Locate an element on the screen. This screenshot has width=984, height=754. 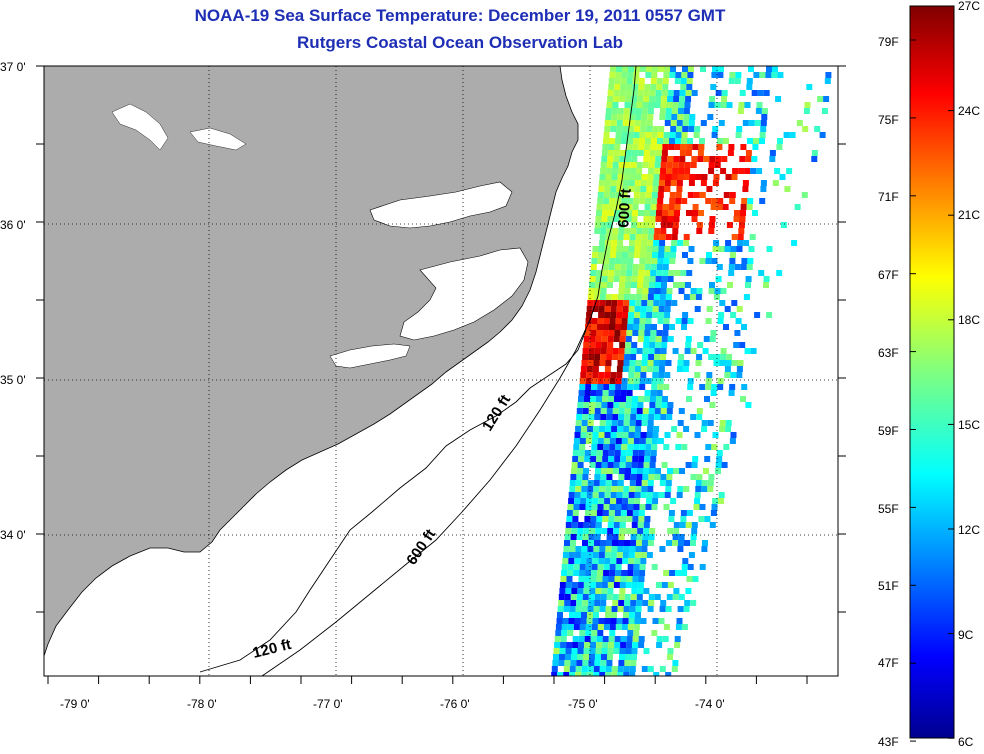
colorbar-f-63: 63F is located at coordinates (888, 353).